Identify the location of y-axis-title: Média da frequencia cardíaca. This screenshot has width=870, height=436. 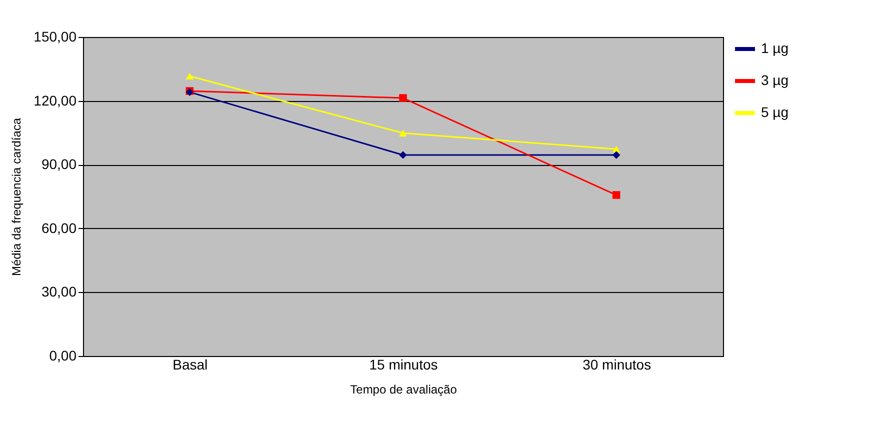
(17, 197).